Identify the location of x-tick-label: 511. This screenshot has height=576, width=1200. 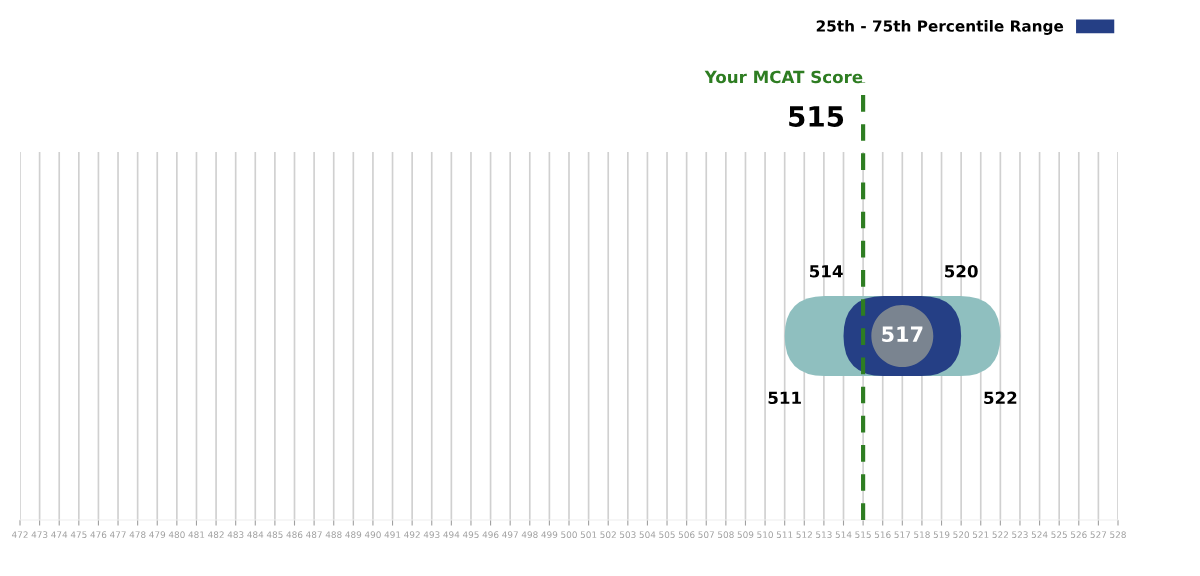
(784, 534).